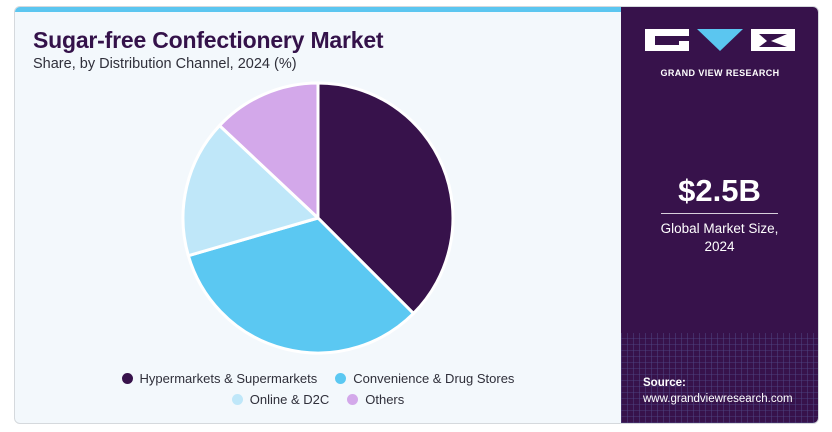  What do you see at coordinates (353, 399) in the screenshot?
I see `legend-swatch-others` at bounding box center [353, 399].